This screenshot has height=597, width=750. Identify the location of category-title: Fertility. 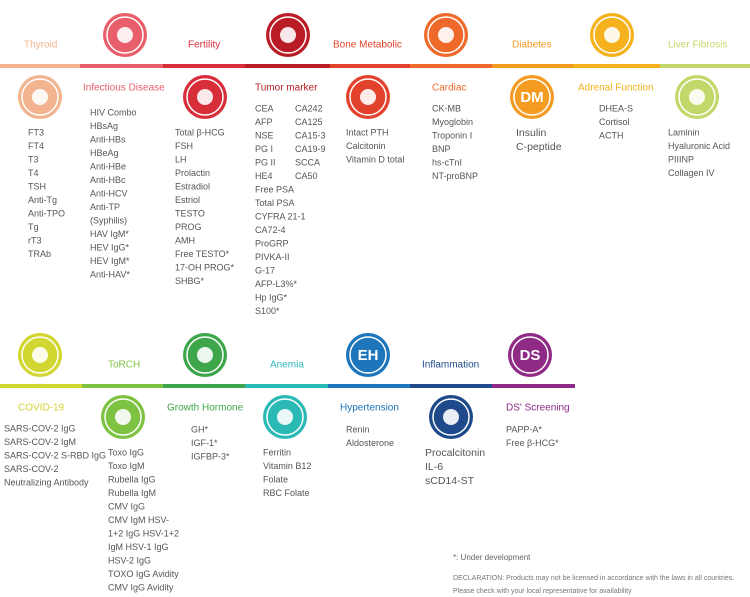
(204, 45).